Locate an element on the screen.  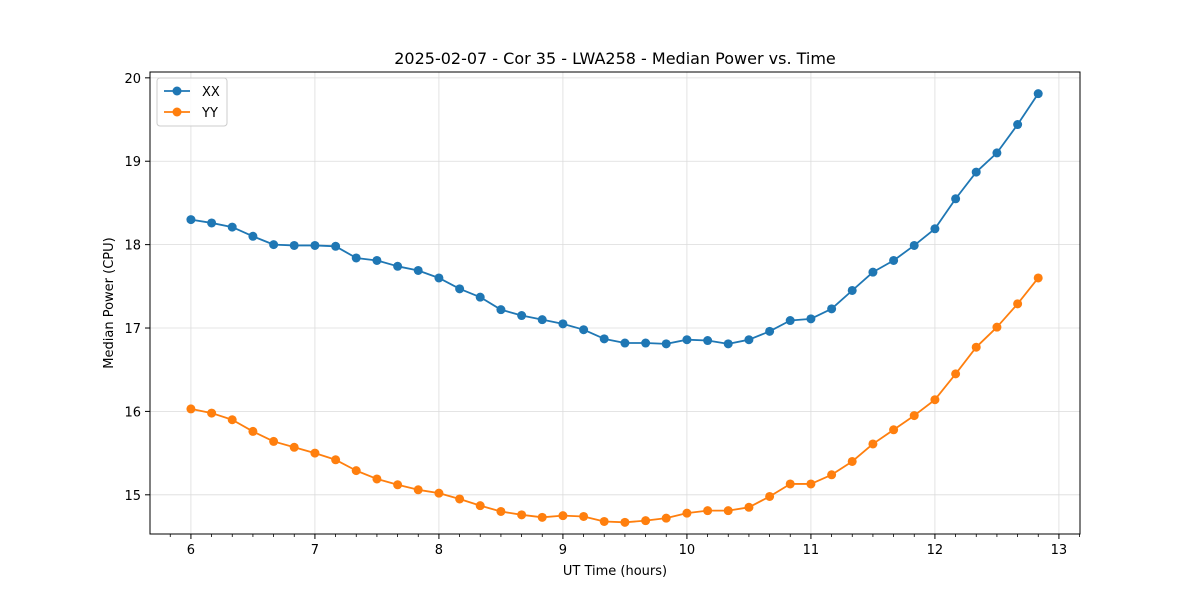
y-tick-label: 19 is located at coordinates (132, 162).